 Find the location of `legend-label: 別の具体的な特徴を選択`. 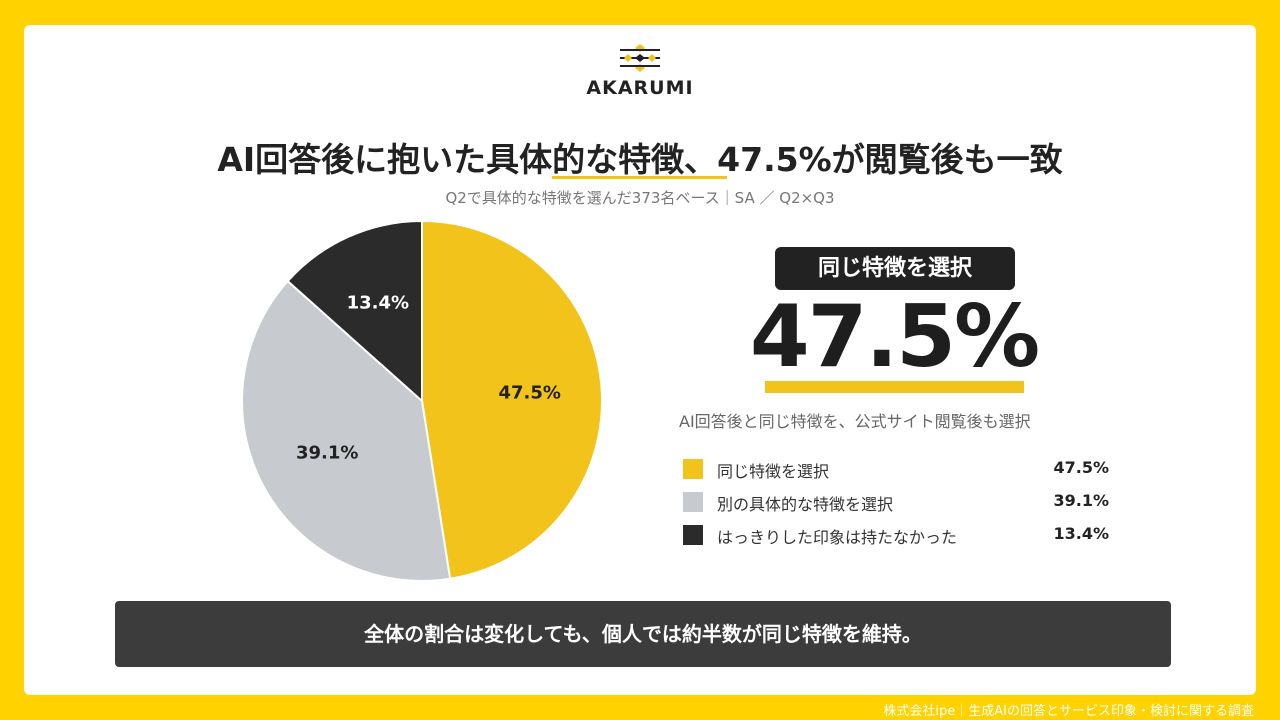

legend-label: 別の具体的な特徴を選択 is located at coordinates (805, 504).